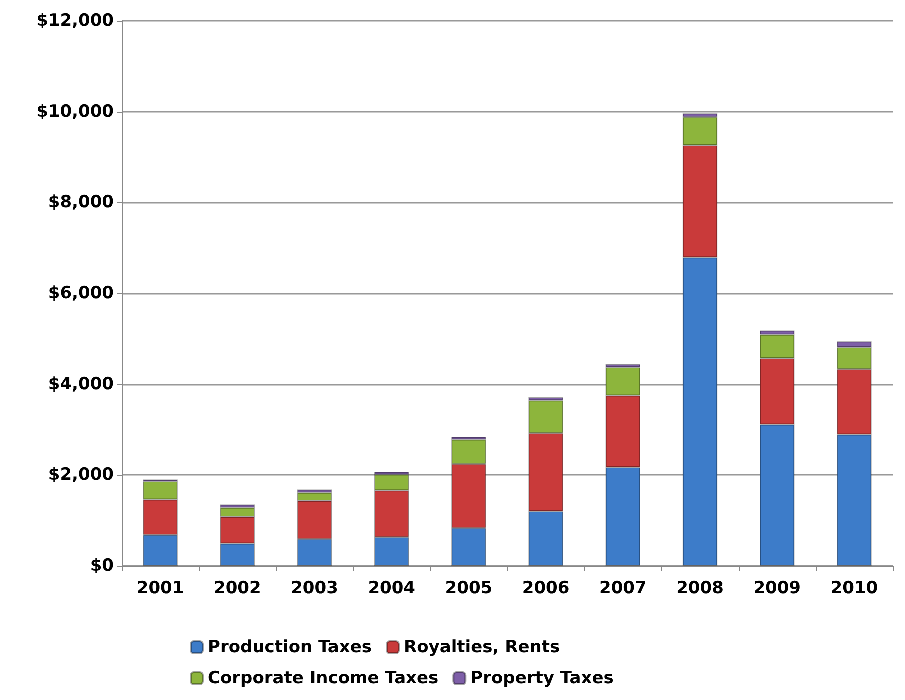 The width and height of the screenshot is (905, 700). Describe the element at coordinates (469, 588) in the screenshot. I see `x-tick-label: 2005` at that location.